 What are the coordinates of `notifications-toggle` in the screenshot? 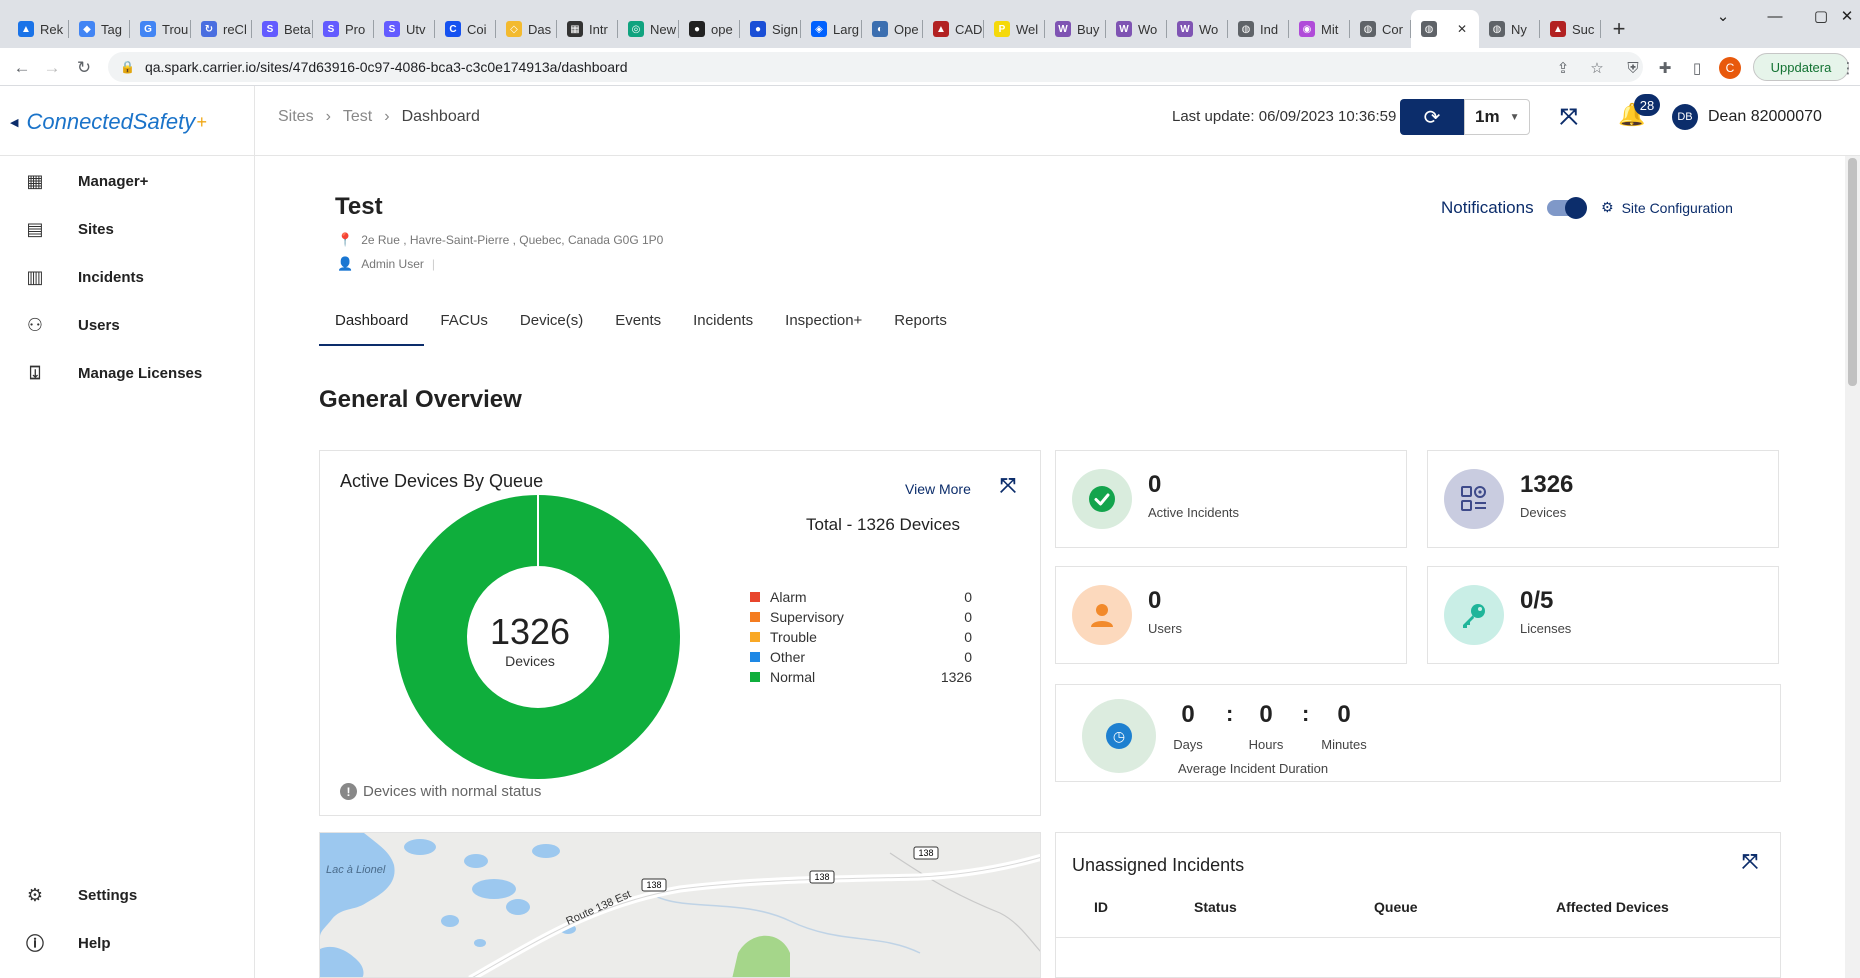 It's located at (1567, 208).